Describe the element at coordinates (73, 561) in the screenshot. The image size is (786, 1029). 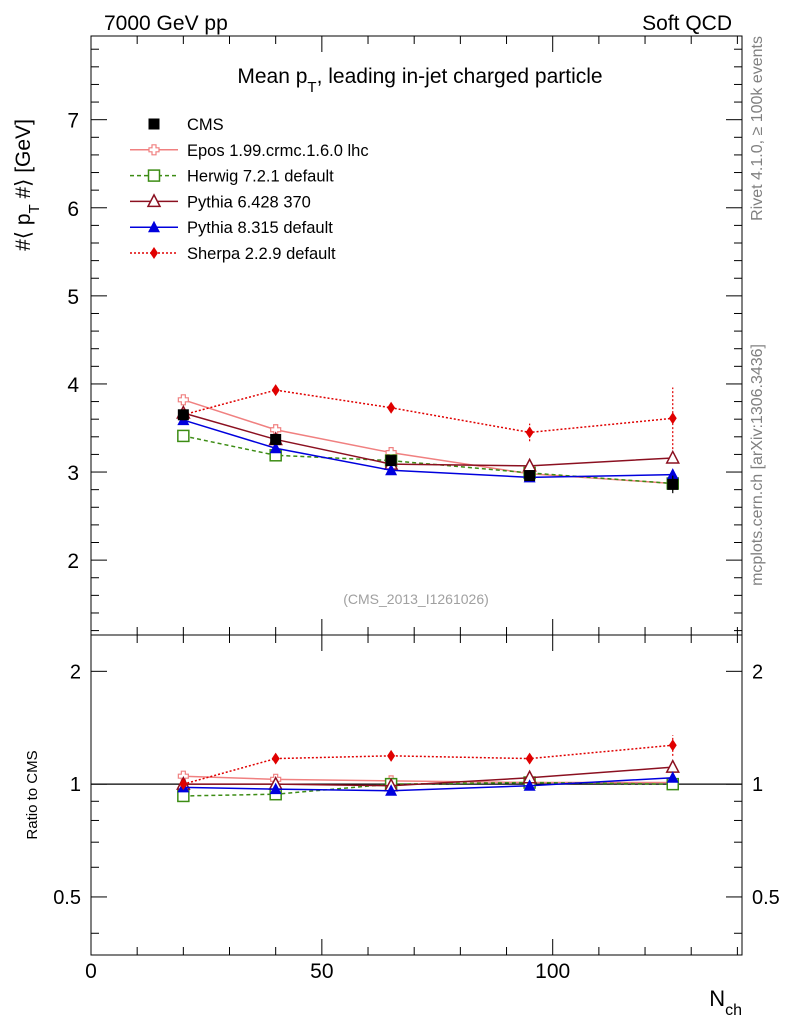
I see `main-ytick-label: 2` at that location.